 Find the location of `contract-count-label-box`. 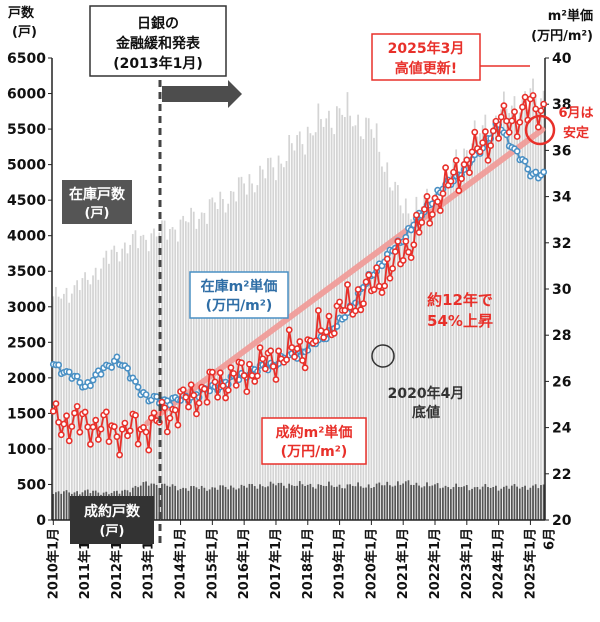

contract-count-label-box is located at coordinates (112, 520).